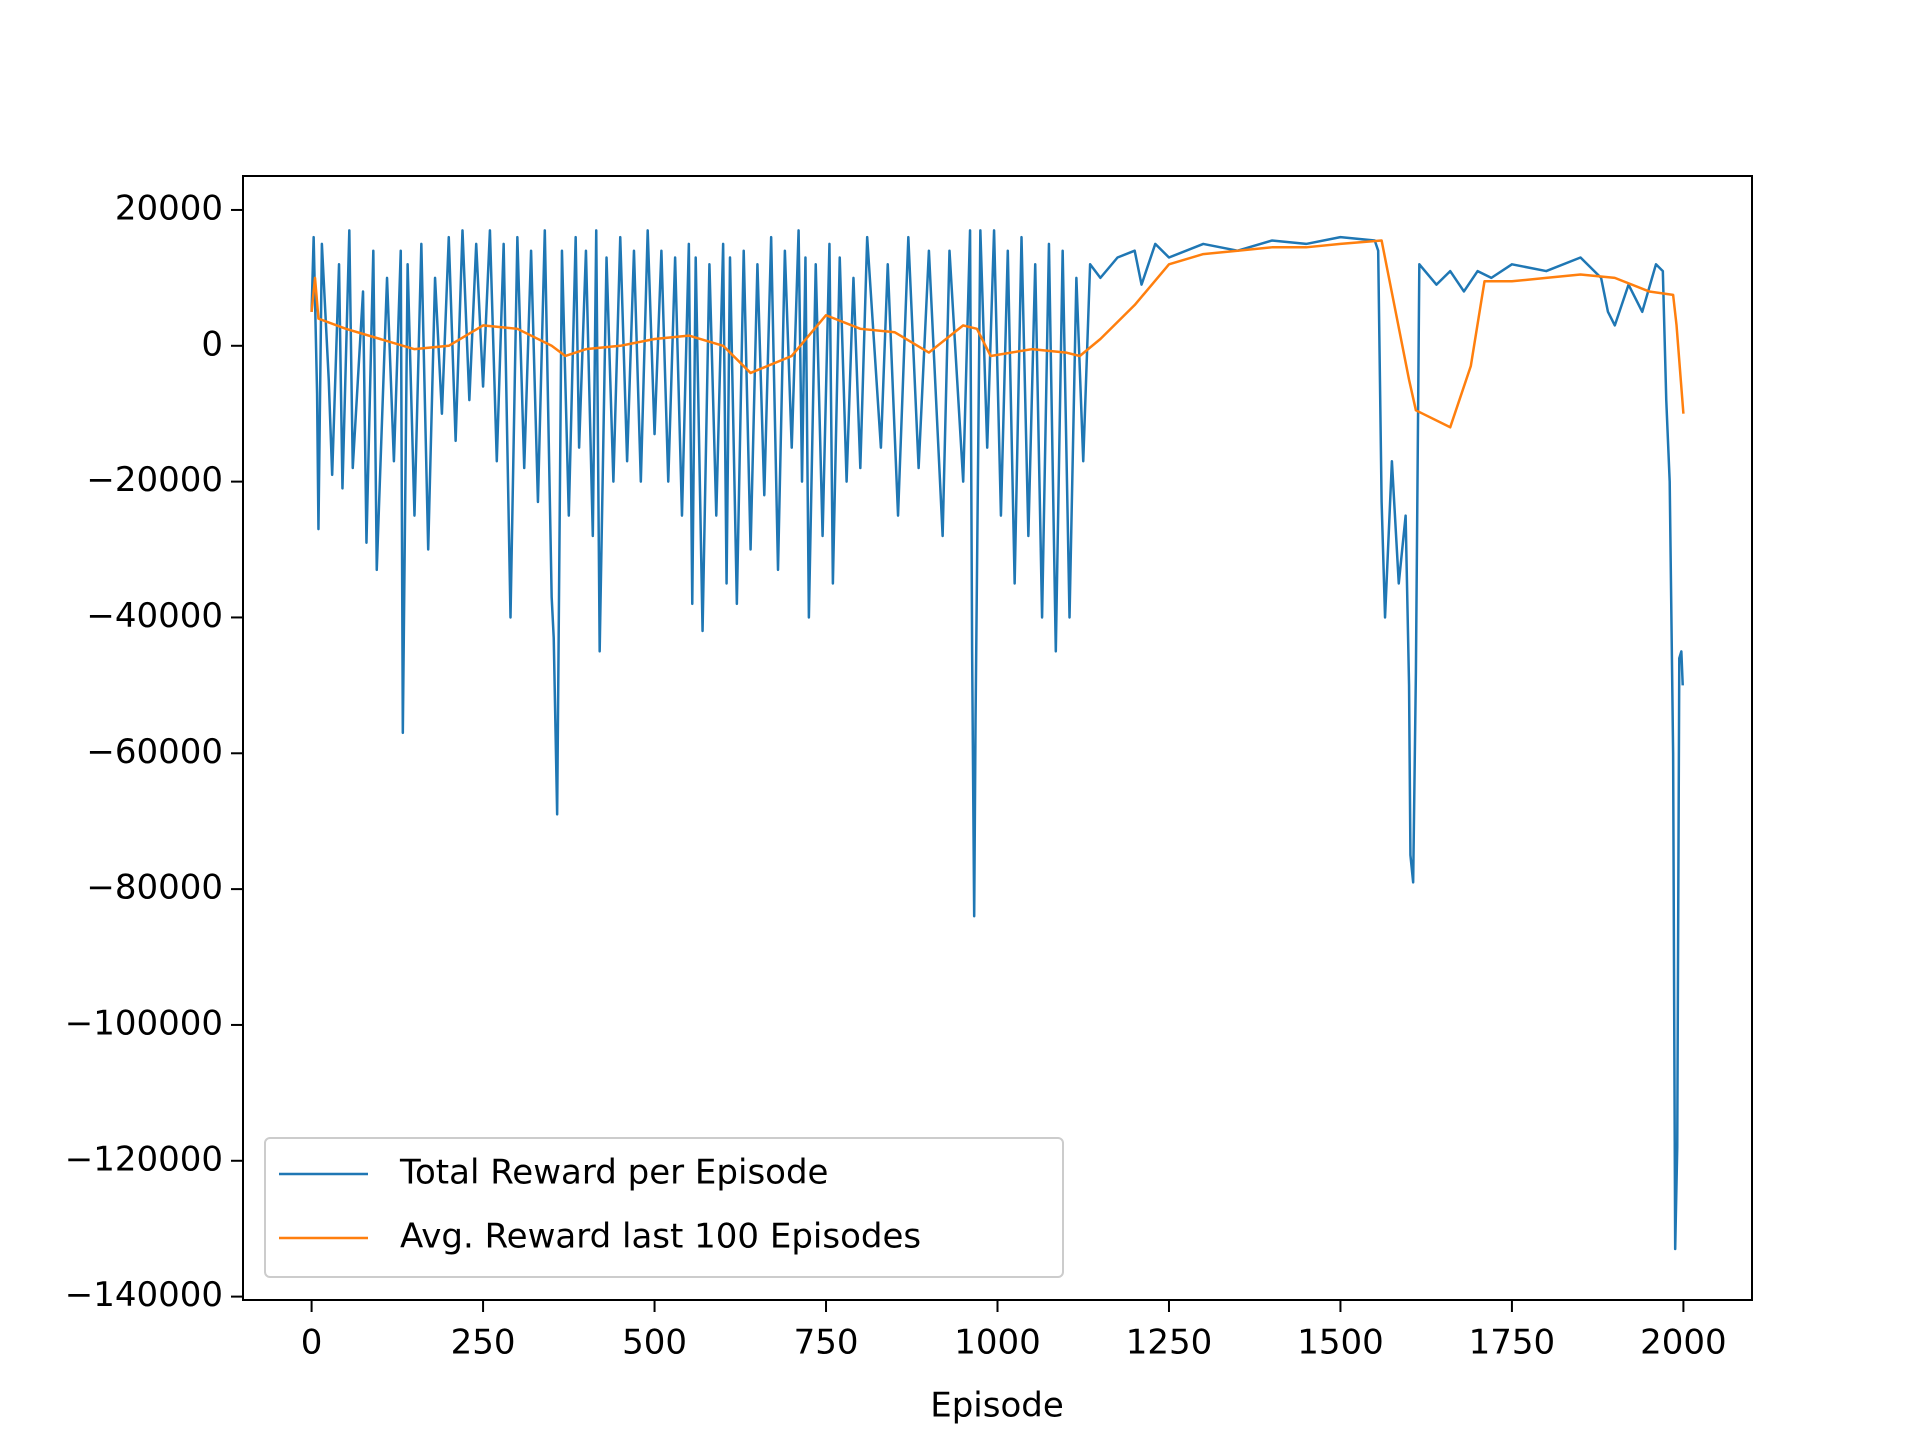 This screenshot has width=1920, height=1440. What do you see at coordinates (483, 1343) in the screenshot?
I see `x-tick-label: 250` at bounding box center [483, 1343].